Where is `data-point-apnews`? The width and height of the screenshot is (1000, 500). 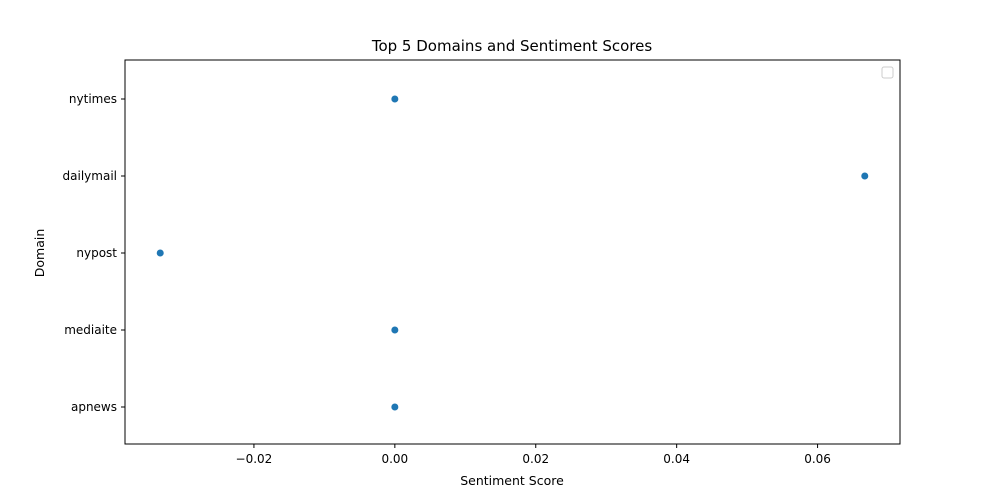
data-point-apnews is located at coordinates (395, 407).